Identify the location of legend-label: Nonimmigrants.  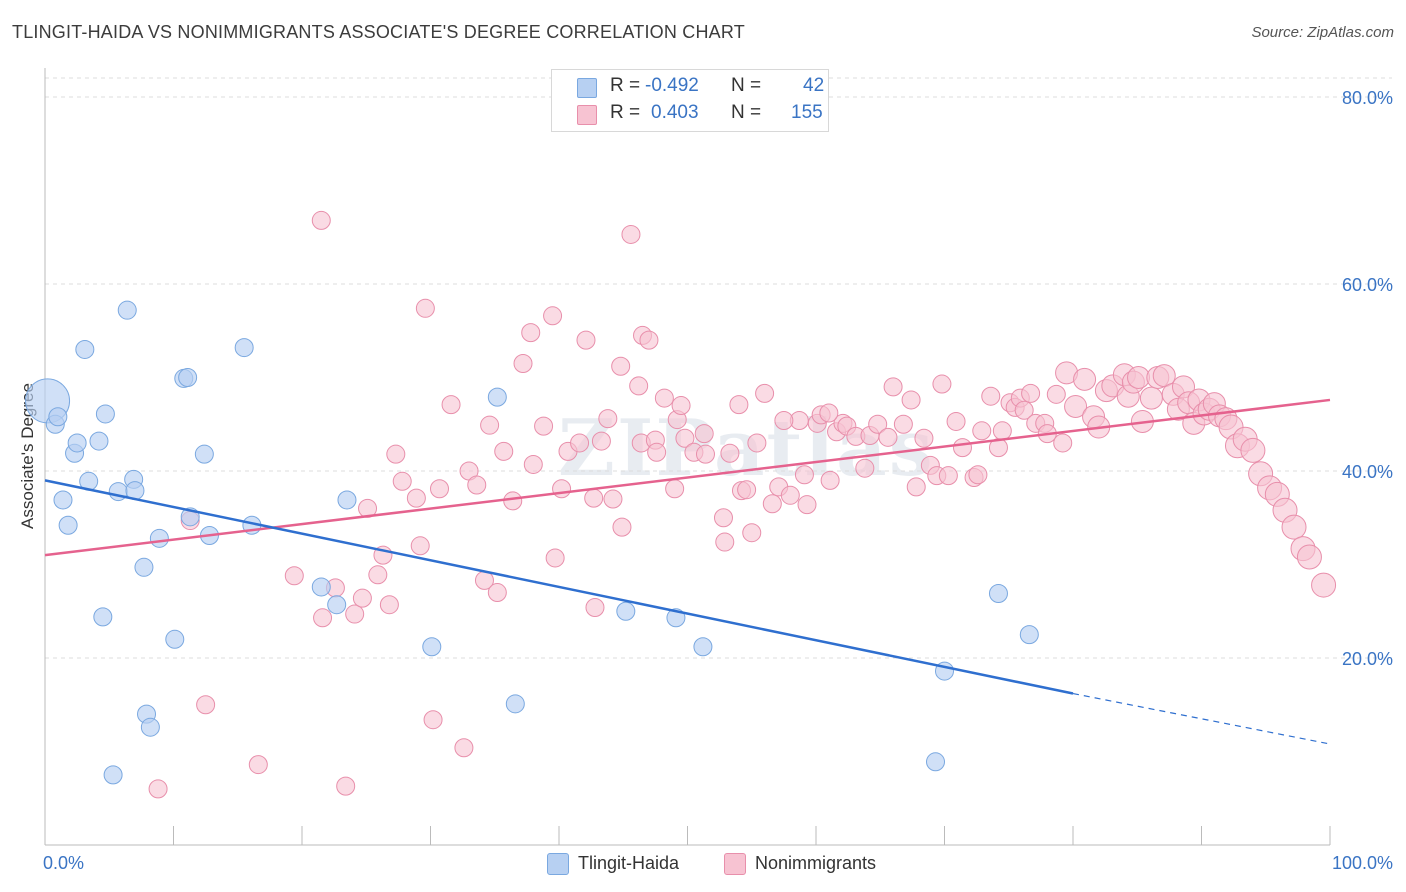
(816, 863).